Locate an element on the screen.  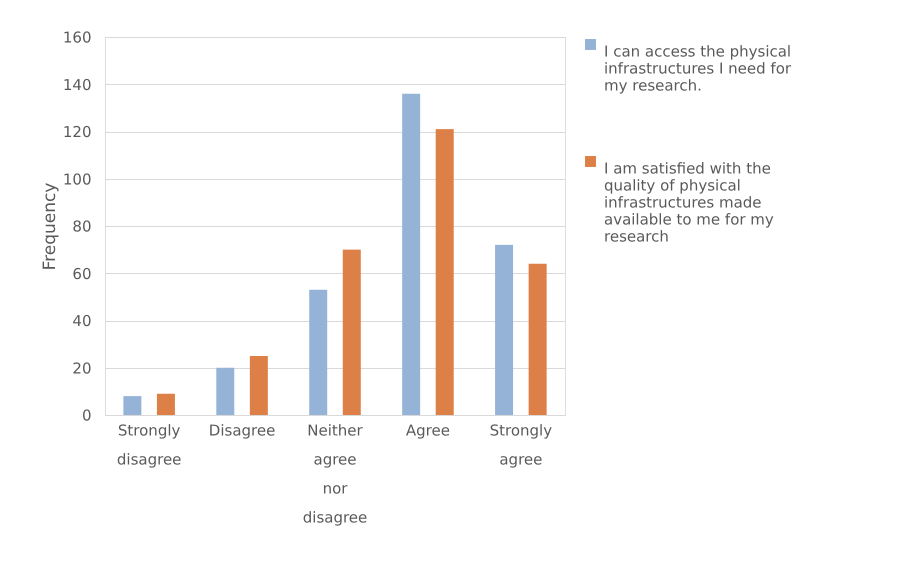
x-tick-label: Strongly disagree is located at coordinates (149, 445).